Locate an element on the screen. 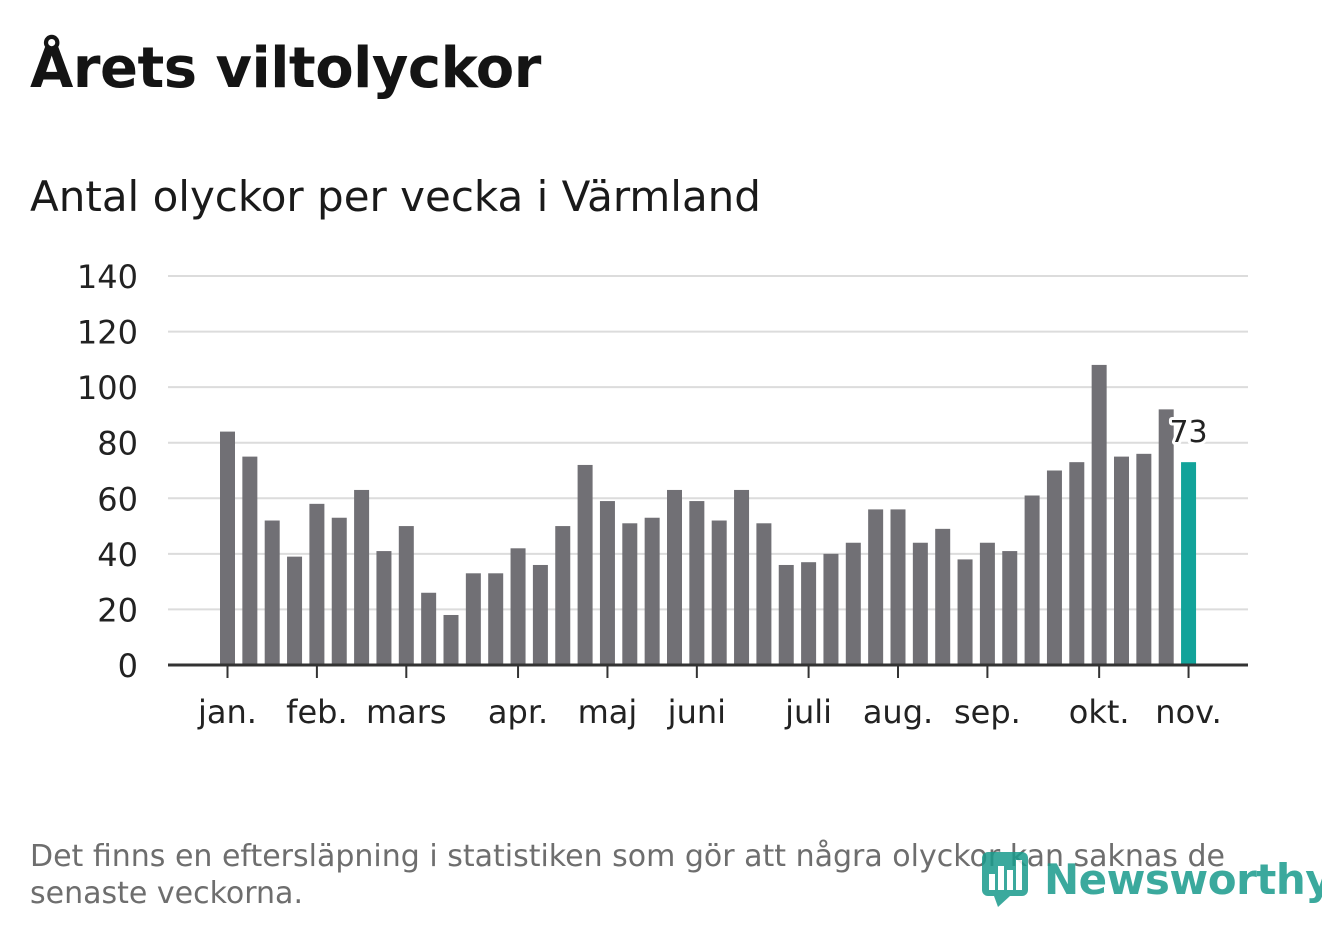  x-tick-label: aug. is located at coordinates (898, 712).